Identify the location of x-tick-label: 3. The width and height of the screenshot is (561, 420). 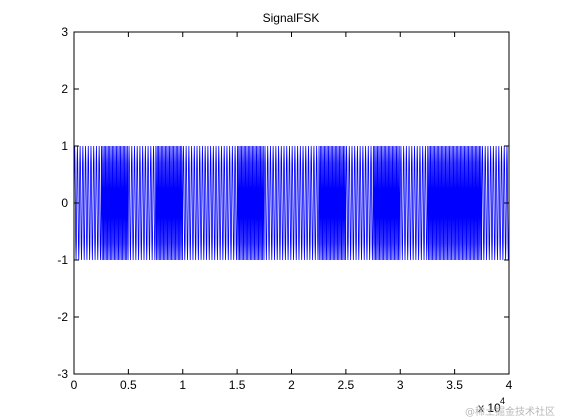
(400, 385).